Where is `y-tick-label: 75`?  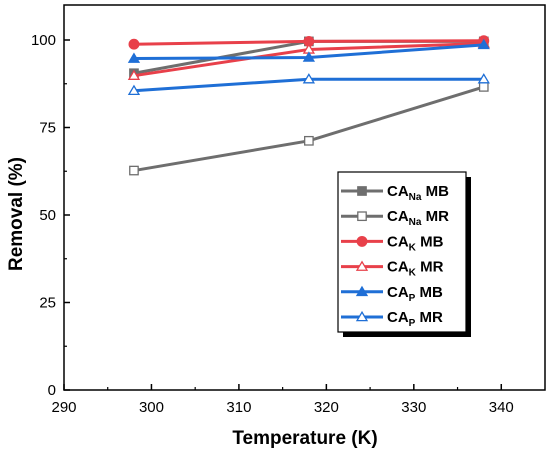 y-tick-label: 75 is located at coordinates (47, 128).